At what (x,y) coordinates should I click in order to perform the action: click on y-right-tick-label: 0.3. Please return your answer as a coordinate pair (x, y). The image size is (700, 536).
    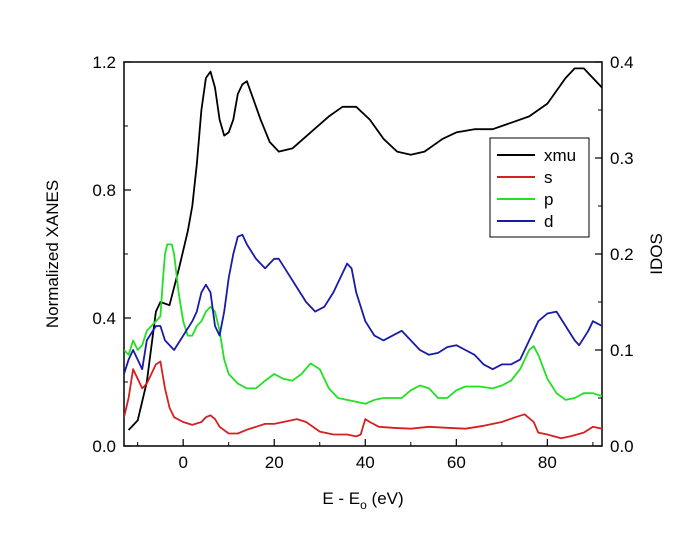
    Looking at the image, I should click on (622, 158).